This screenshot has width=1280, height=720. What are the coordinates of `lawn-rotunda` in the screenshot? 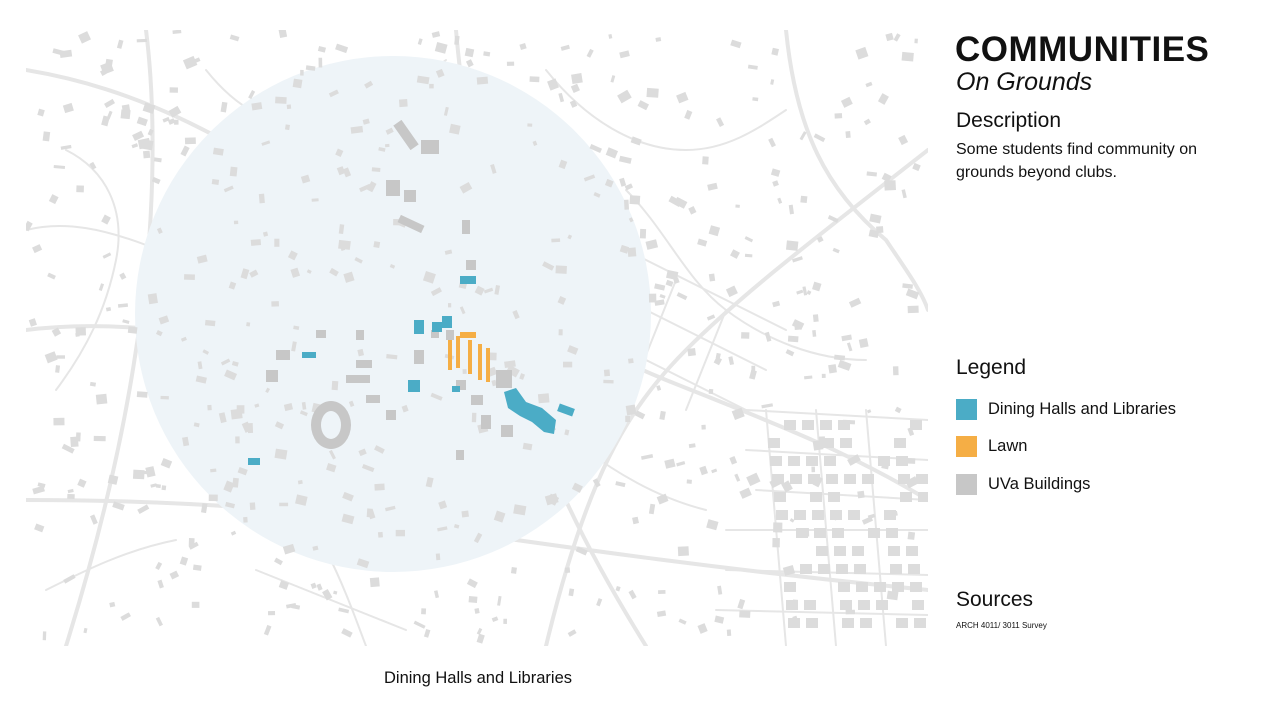 It's located at (468, 335).